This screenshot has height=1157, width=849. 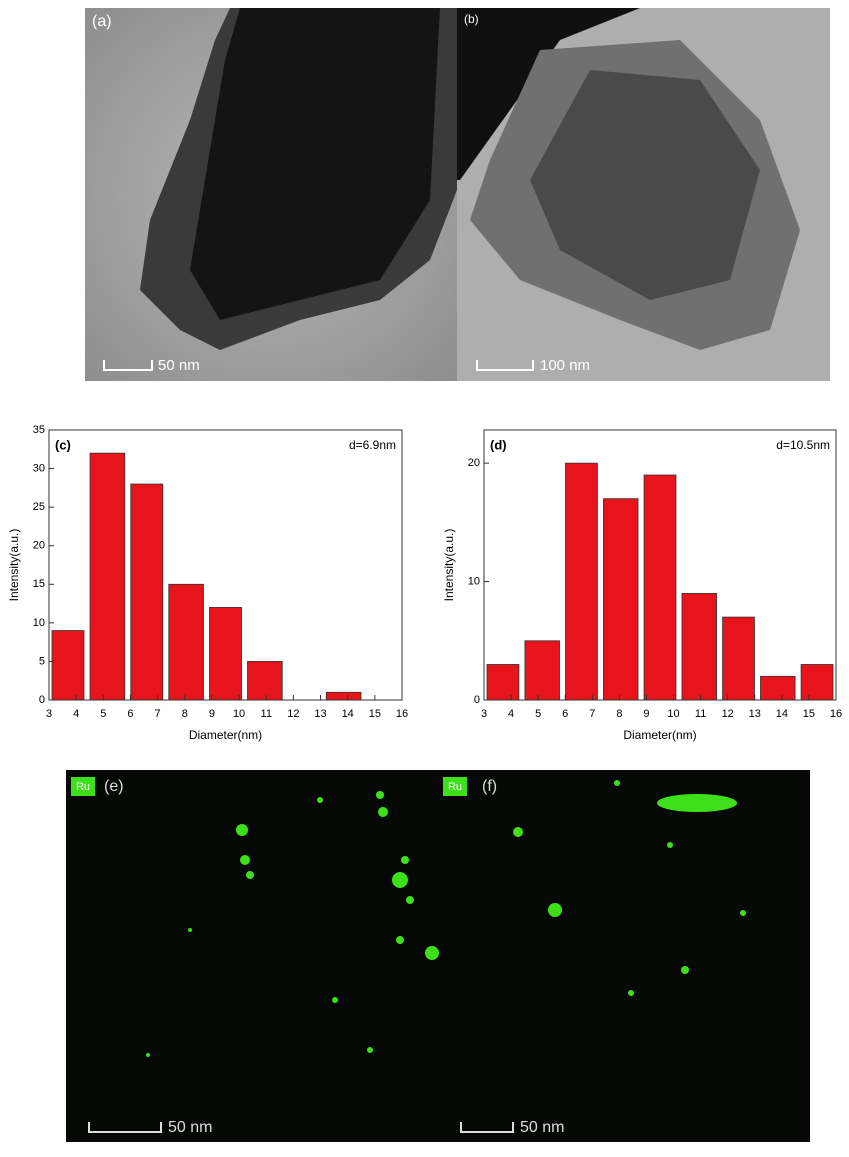 What do you see at coordinates (803, 445) in the screenshot?
I see `annotation: d=10.5nm` at bounding box center [803, 445].